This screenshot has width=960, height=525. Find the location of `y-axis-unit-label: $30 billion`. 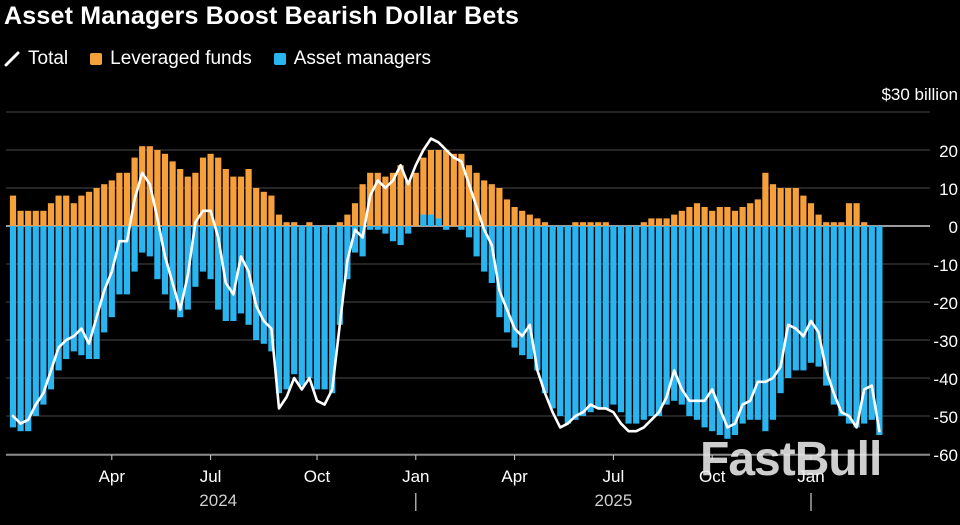

y-axis-unit-label: $30 billion is located at coordinates (919, 94).